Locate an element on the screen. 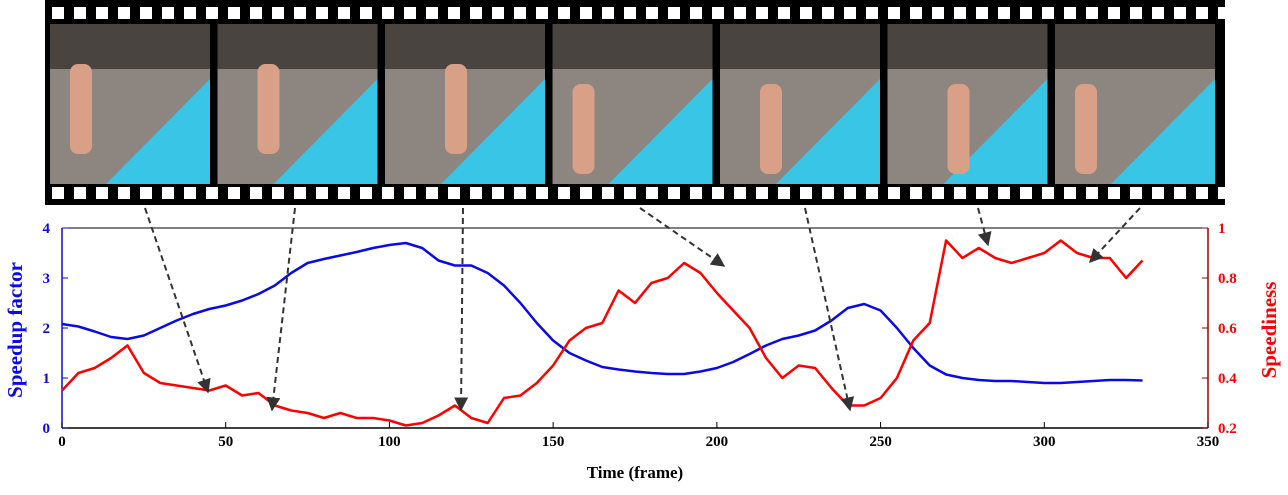  y-tick-label: 2 is located at coordinates (47, 329).